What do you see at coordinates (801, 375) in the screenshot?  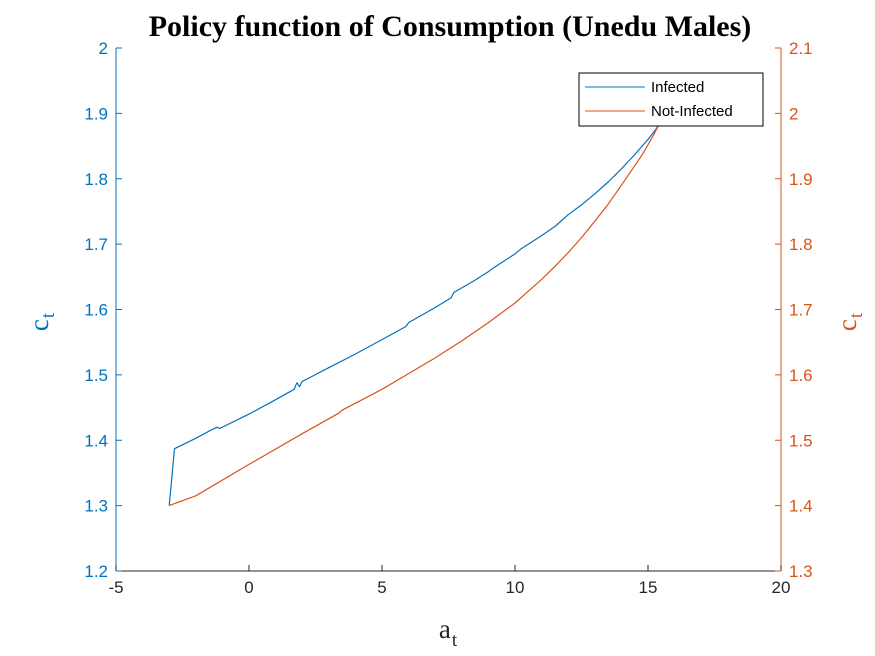 I see `y-tick-label-right: 1.6` at bounding box center [801, 375].